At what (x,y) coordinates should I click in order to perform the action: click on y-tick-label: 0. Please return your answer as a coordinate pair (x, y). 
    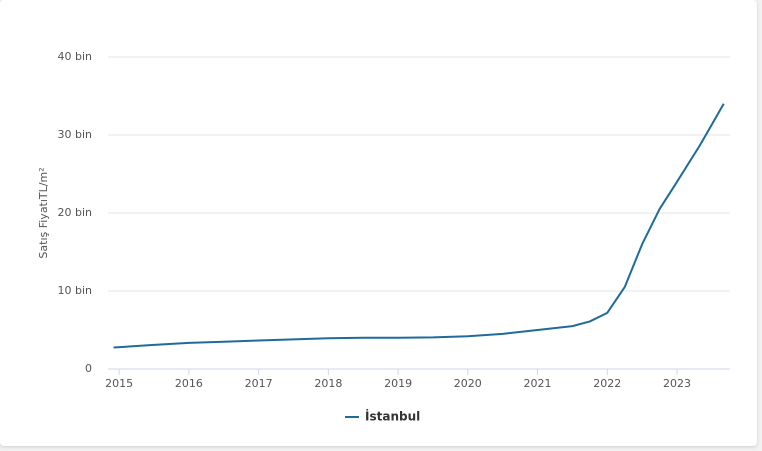
    Looking at the image, I should click on (88, 368).